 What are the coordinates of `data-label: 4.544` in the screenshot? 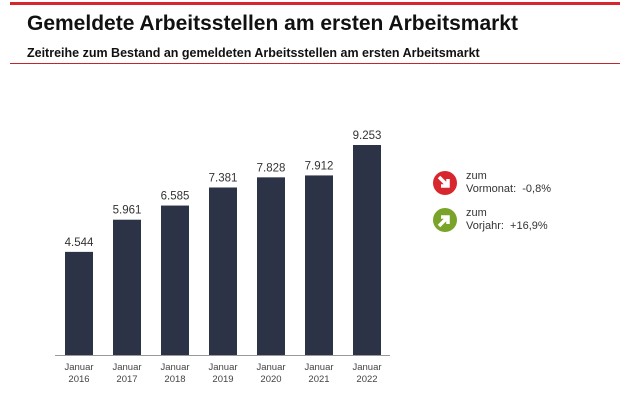 It's located at (79, 243).